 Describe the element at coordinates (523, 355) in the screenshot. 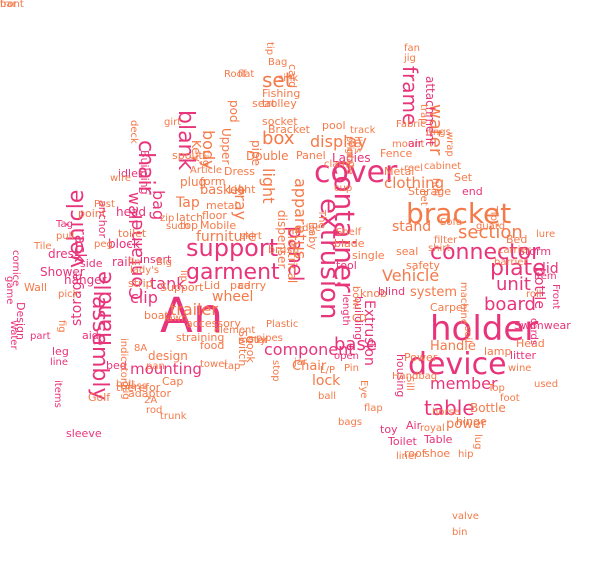

I see `cloud-word: litter` at that location.